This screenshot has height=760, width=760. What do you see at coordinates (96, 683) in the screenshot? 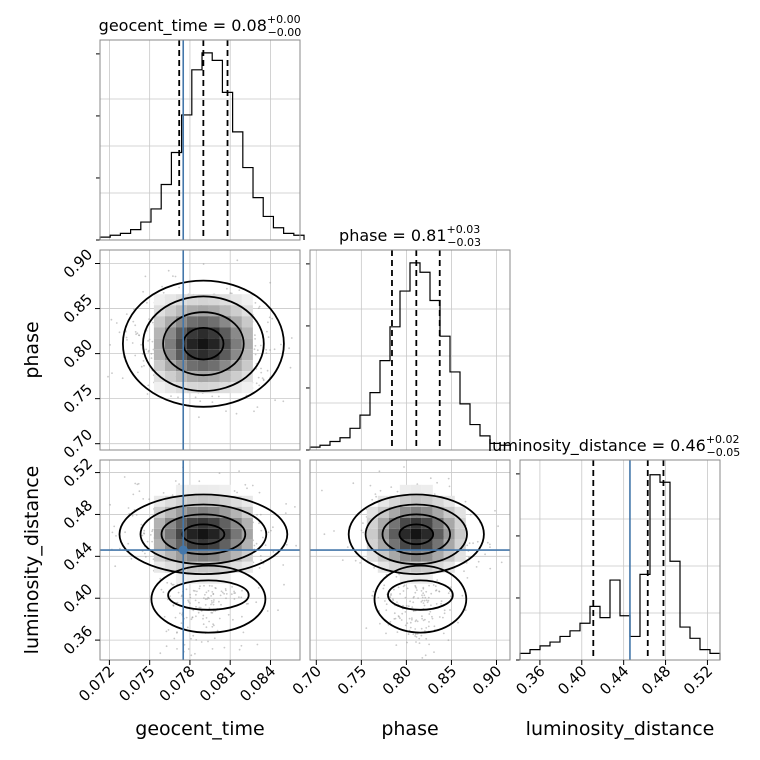
I see `xtick-label-geocent-time-0: 0.072` at bounding box center [96, 683].